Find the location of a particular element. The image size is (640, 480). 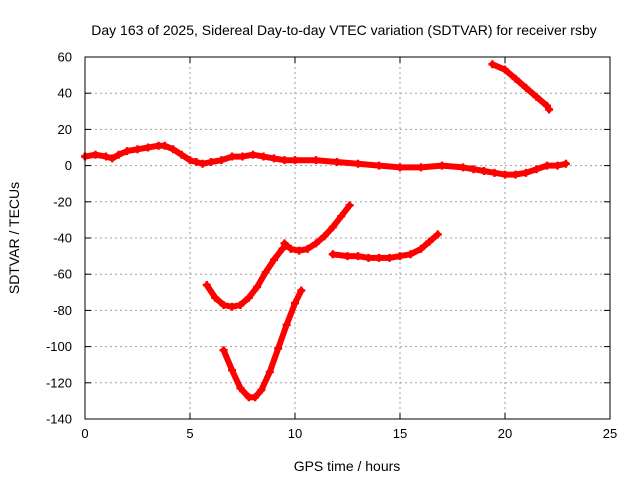

y-tick-label: 40 is located at coordinates (65, 93).